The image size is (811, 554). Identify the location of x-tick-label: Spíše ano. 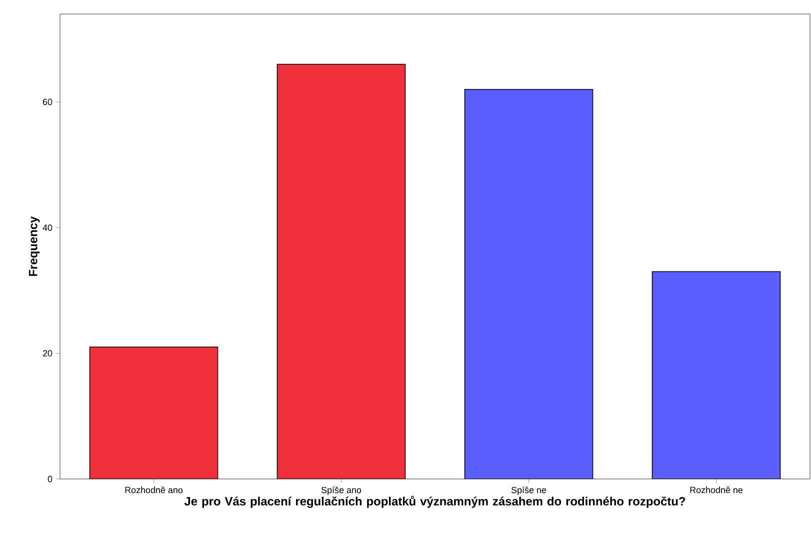
(341, 490).